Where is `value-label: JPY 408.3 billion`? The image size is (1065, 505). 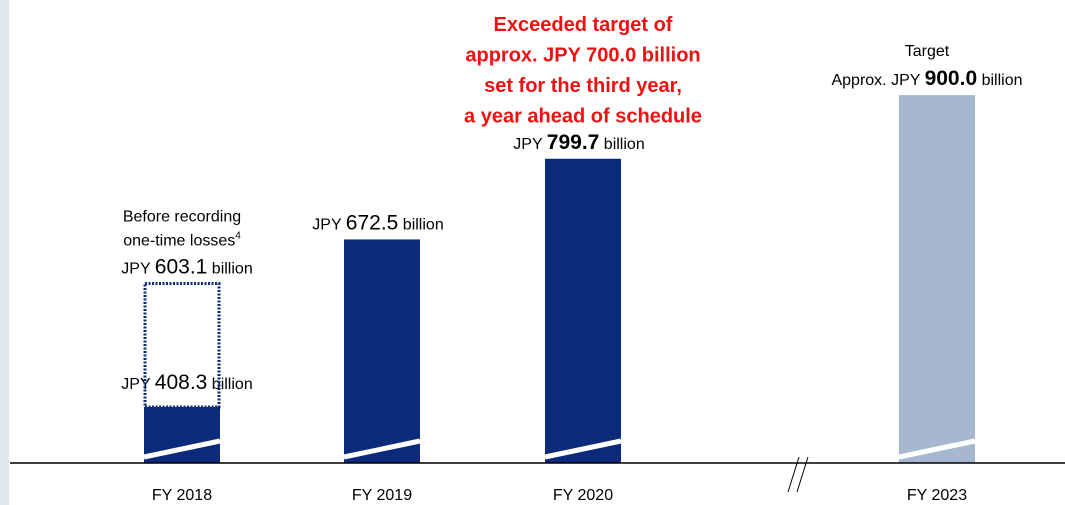 value-label: JPY 408.3 billion is located at coordinates (186, 382).